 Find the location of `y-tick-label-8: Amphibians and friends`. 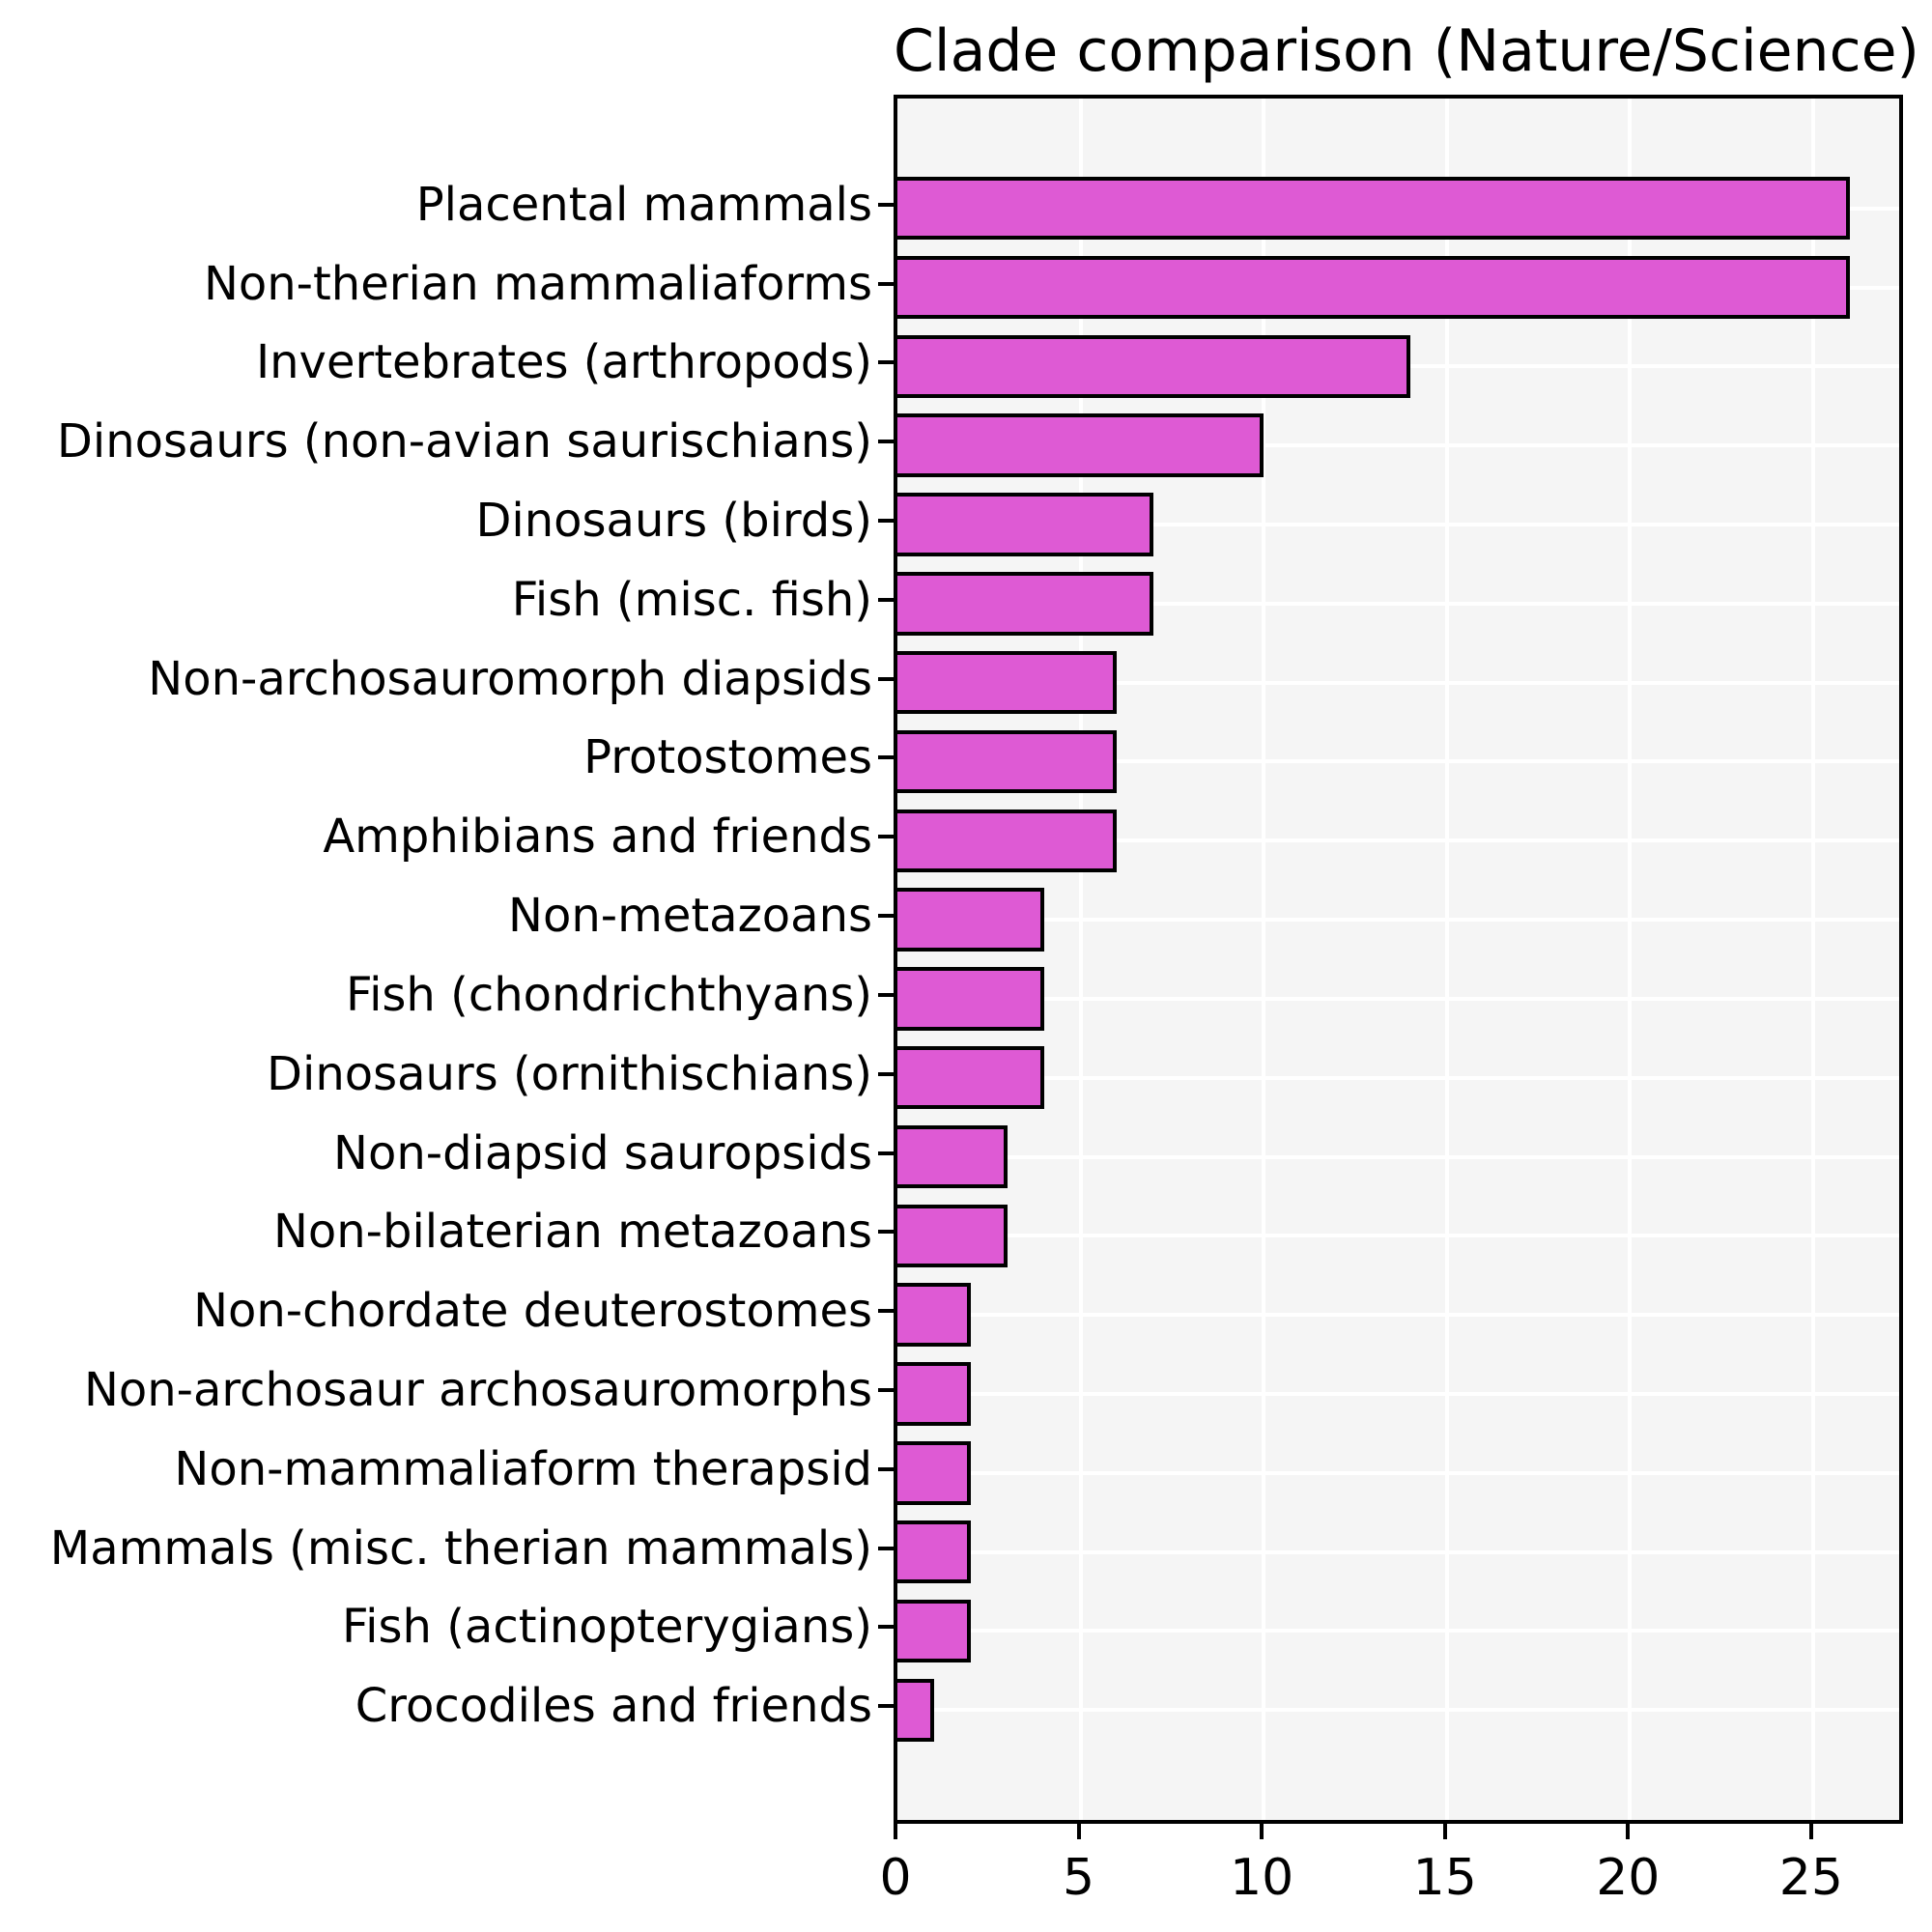

y-tick-label-8: Amphibians and friends is located at coordinates (597, 837).